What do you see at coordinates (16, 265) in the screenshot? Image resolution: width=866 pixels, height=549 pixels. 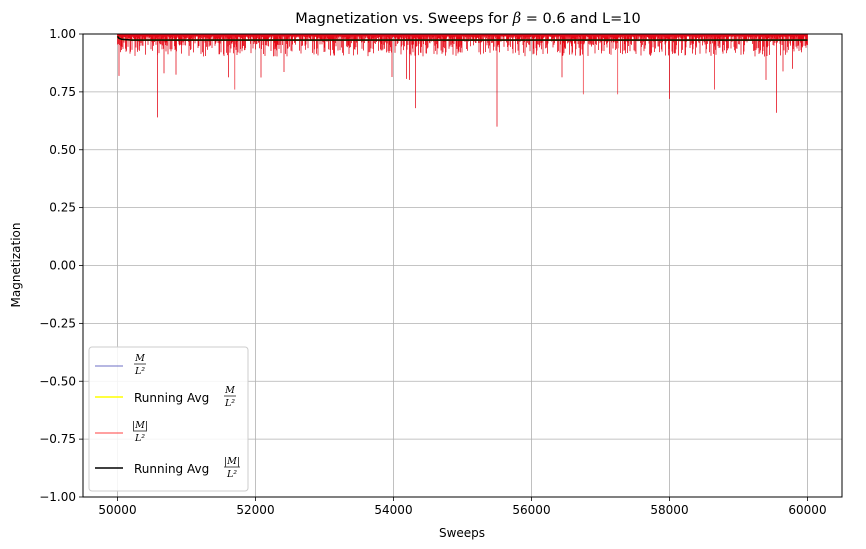 I see `y-axis-label: Magnetization` at bounding box center [16, 265].